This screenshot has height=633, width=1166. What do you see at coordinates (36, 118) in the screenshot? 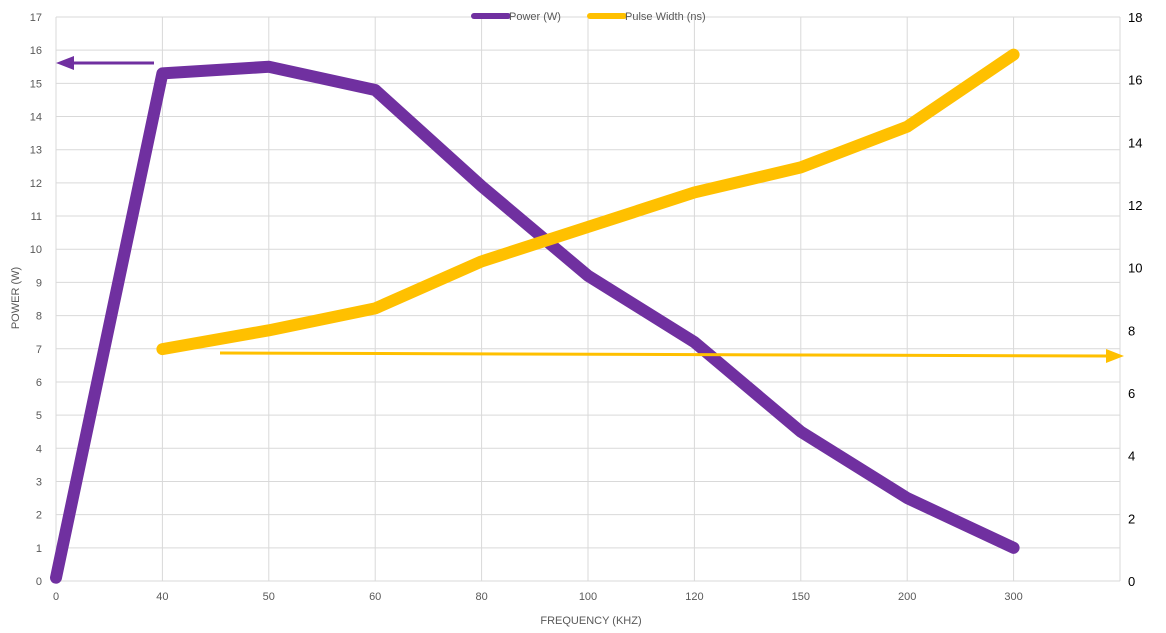
I see `left-tick-label-14: 14` at bounding box center [36, 118].